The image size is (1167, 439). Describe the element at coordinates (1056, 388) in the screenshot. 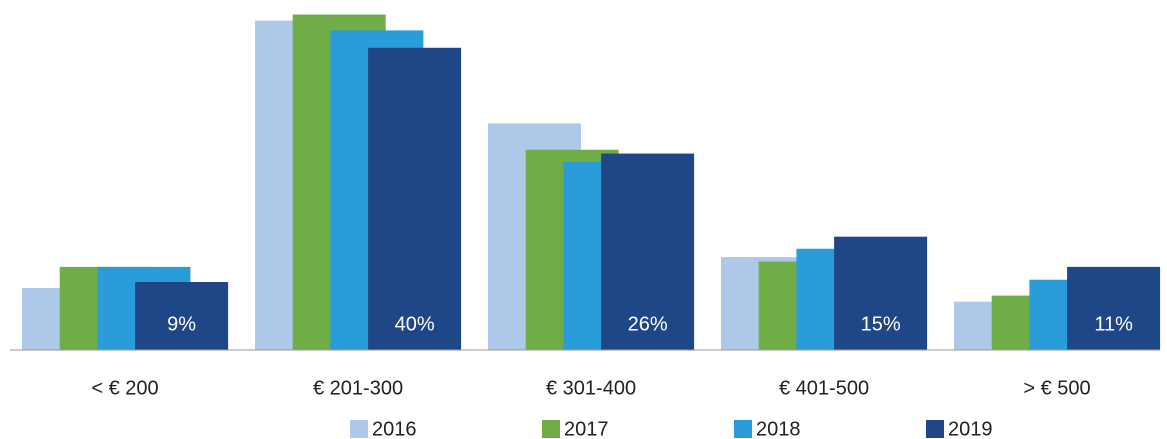

I see `x-tick-label: > € 500` at that location.